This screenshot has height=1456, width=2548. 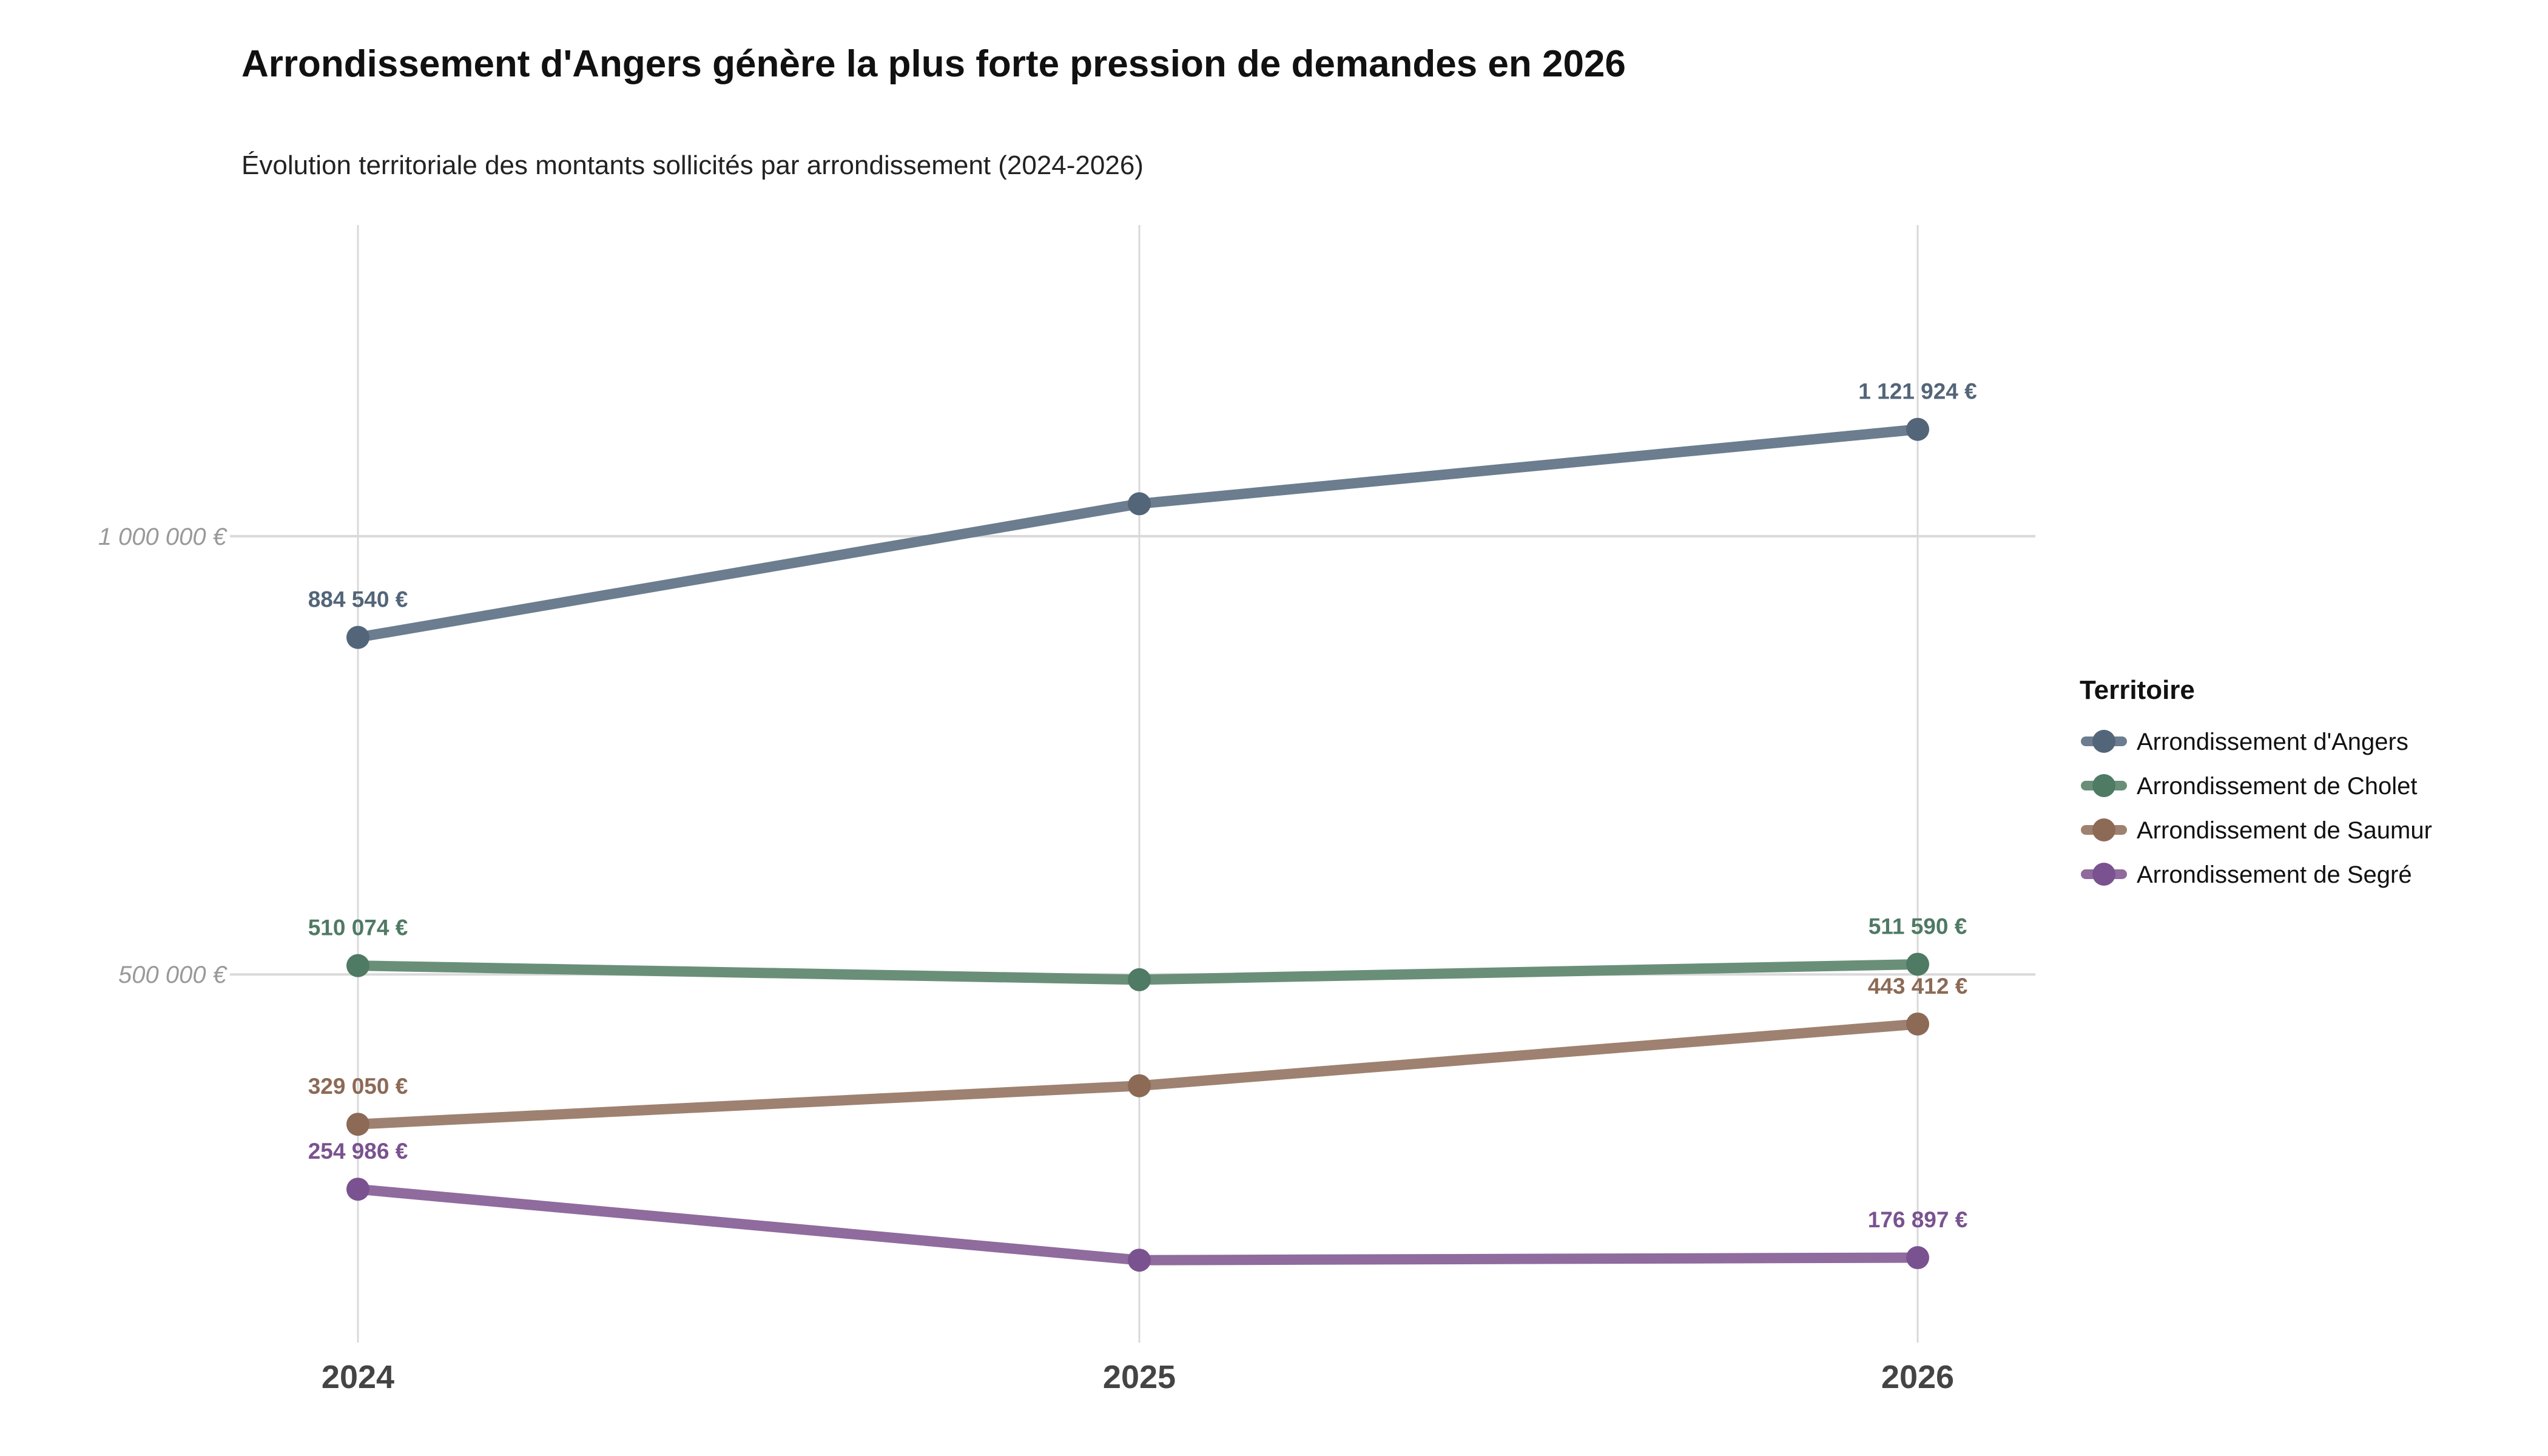 I want to click on x-tick-label: 2025, so click(x=1139, y=1377).